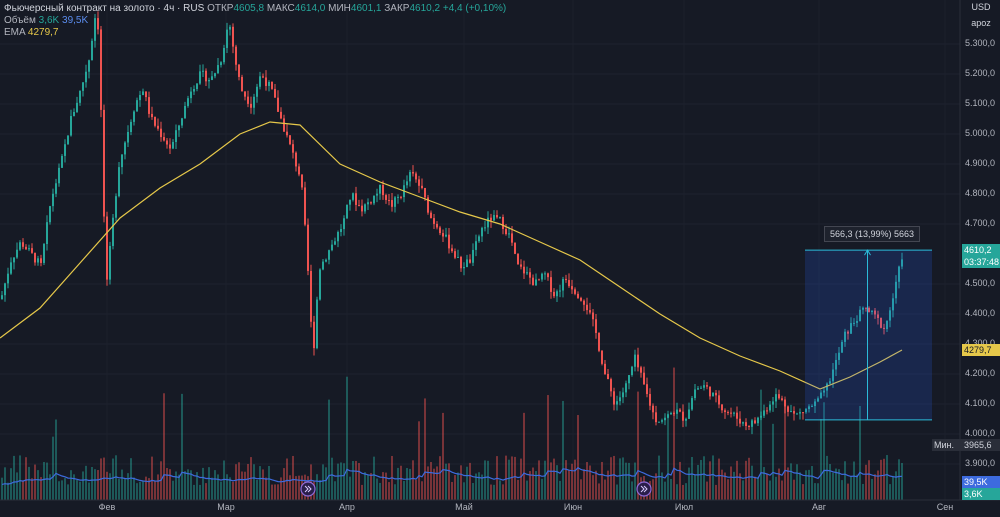 This screenshot has width=1000, height=517. I want to click on volume-label: Объём, so click(20, 20).